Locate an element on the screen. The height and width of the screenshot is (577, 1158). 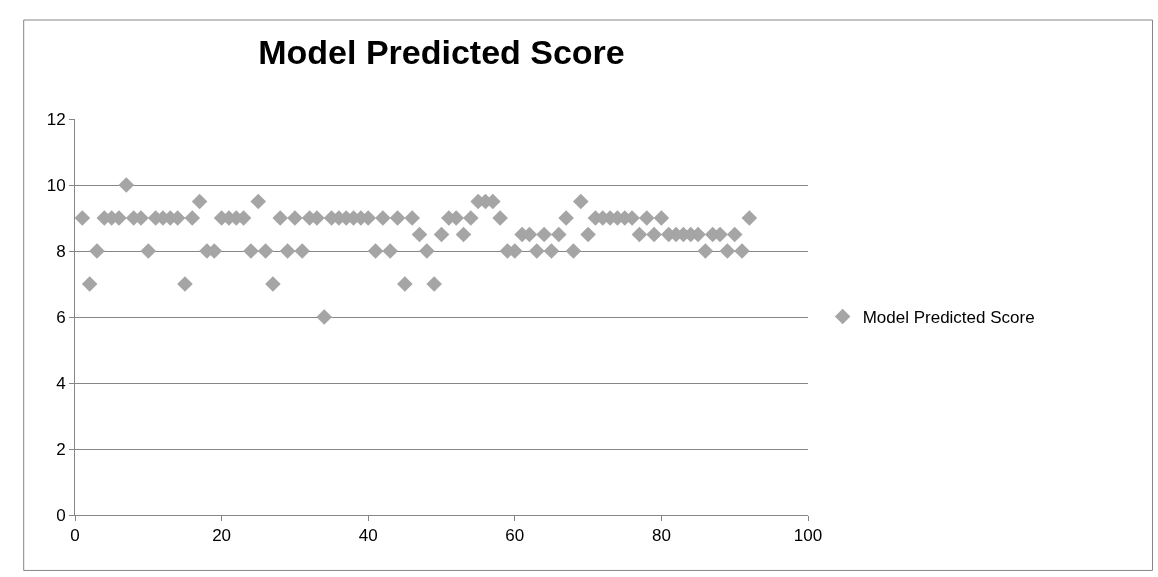
x-tick-label: 0 is located at coordinates (75, 536).